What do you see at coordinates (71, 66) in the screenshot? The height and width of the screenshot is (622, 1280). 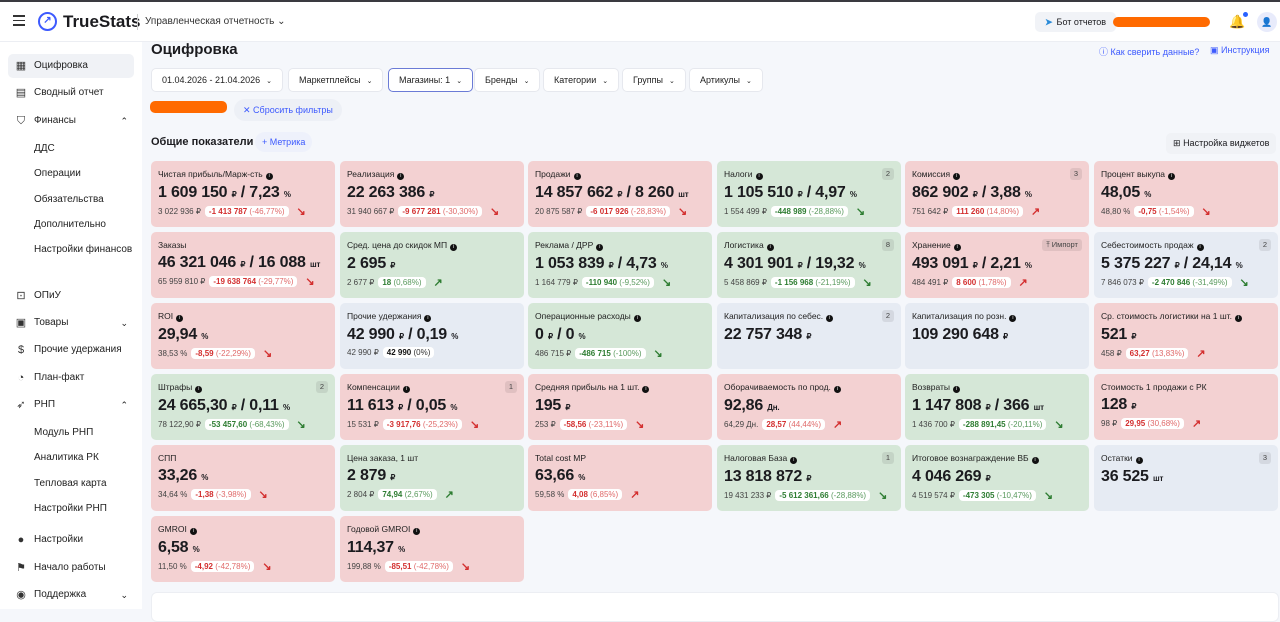 I see `sidebar-item: ▦ Оцифровка` at bounding box center [71, 66].